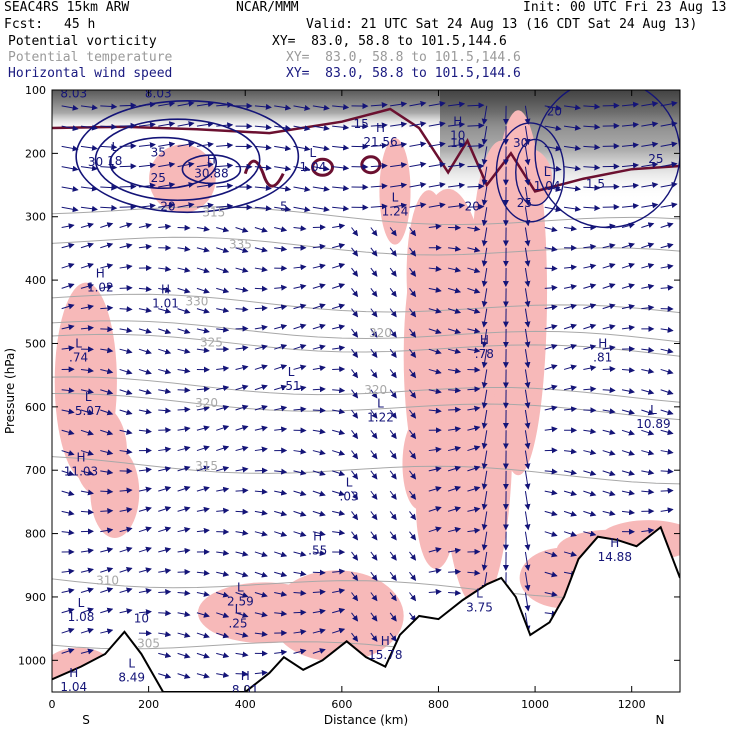 This screenshot has height=740, width=740. I want to click on extremum-value: .78, so click(484, 354).